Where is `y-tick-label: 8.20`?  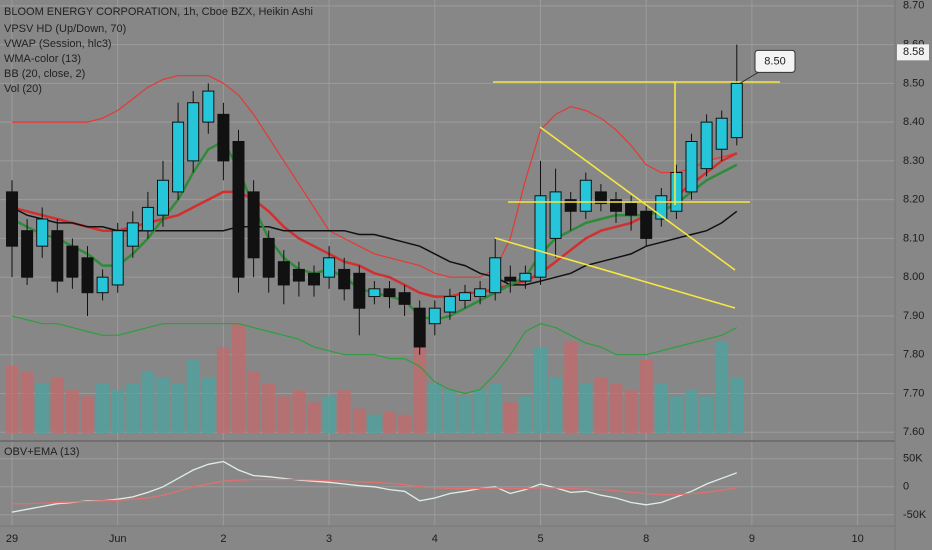 y-tick-label: 8.20 is located at coordinates (913, 200).